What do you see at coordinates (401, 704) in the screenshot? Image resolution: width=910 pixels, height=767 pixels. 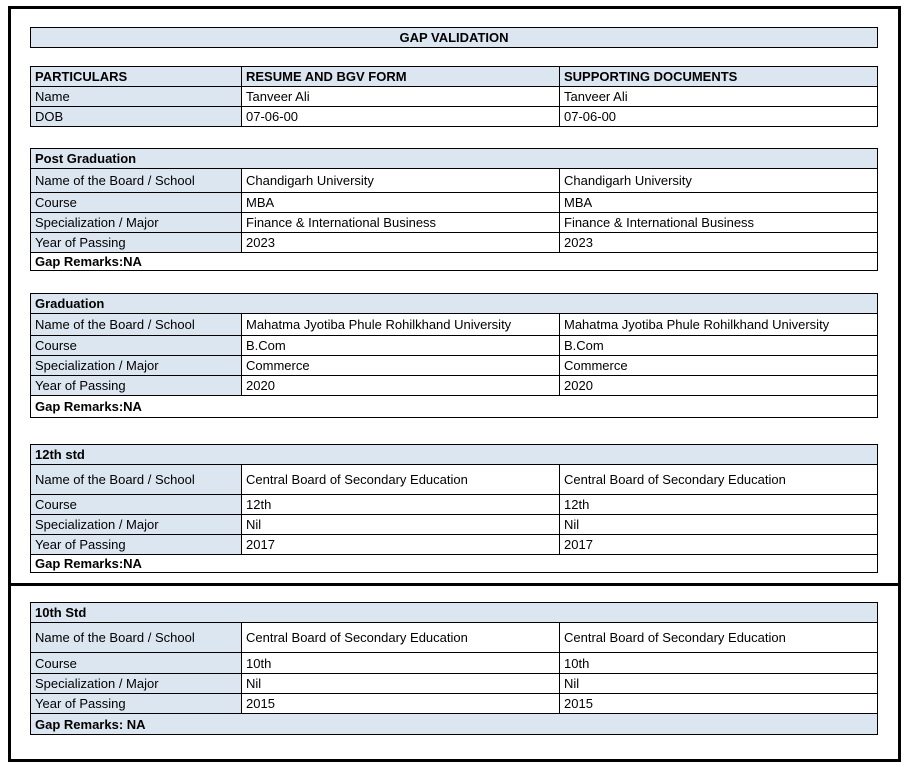 I see `resume-value: 2015` at bounding box center [401, 704].